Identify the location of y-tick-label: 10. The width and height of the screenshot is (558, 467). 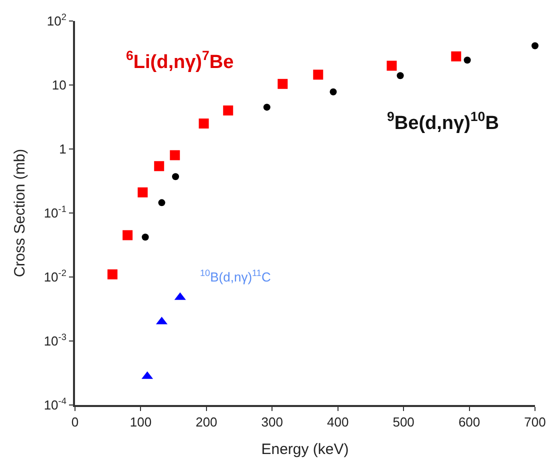
(59, 85).